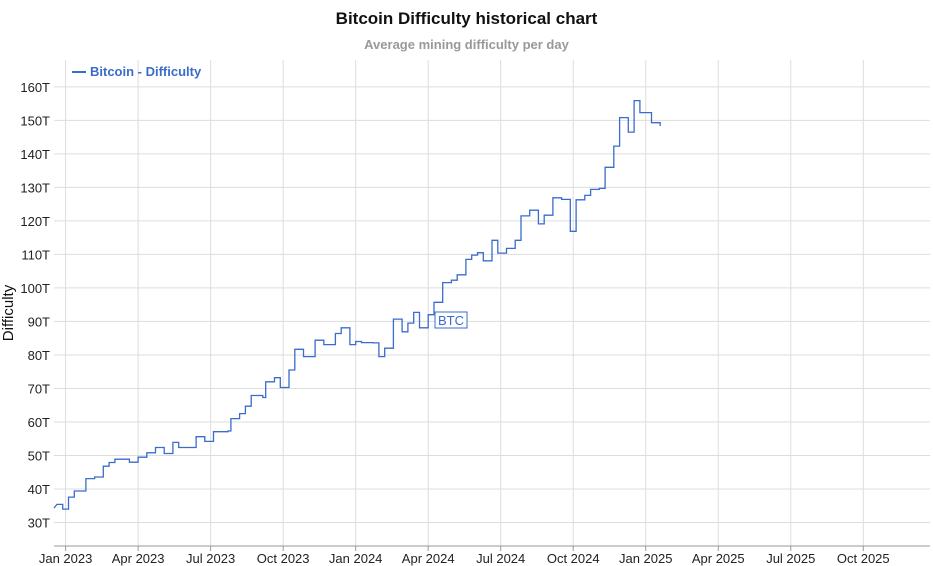  What do you see at coordinates (138, 558) in the screenshot?
I see `x-tick-label: Apr 2023` at bounding box center [138, 558].